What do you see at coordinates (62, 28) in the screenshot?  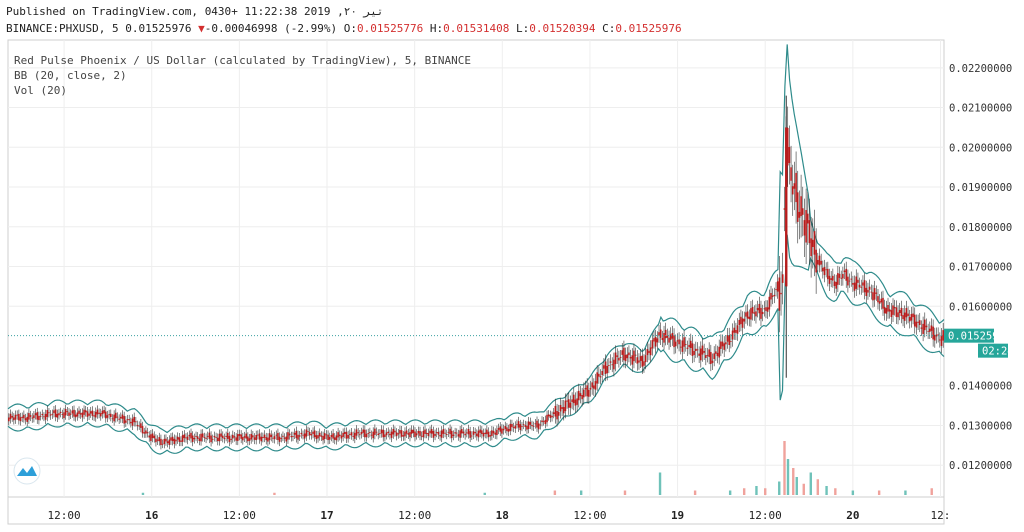 I see `ticker: BINANCE:PHXUSD, 5` at bounding box center [62, 28].